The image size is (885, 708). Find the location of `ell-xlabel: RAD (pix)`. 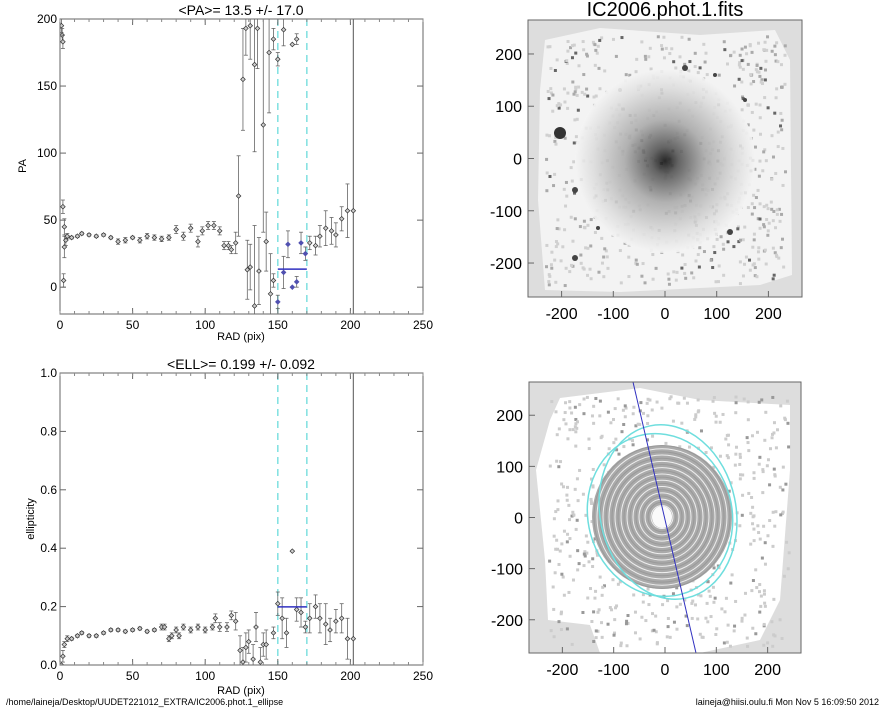

ell-xlabel: RAD (pix) is located at coordinates (241, 691).